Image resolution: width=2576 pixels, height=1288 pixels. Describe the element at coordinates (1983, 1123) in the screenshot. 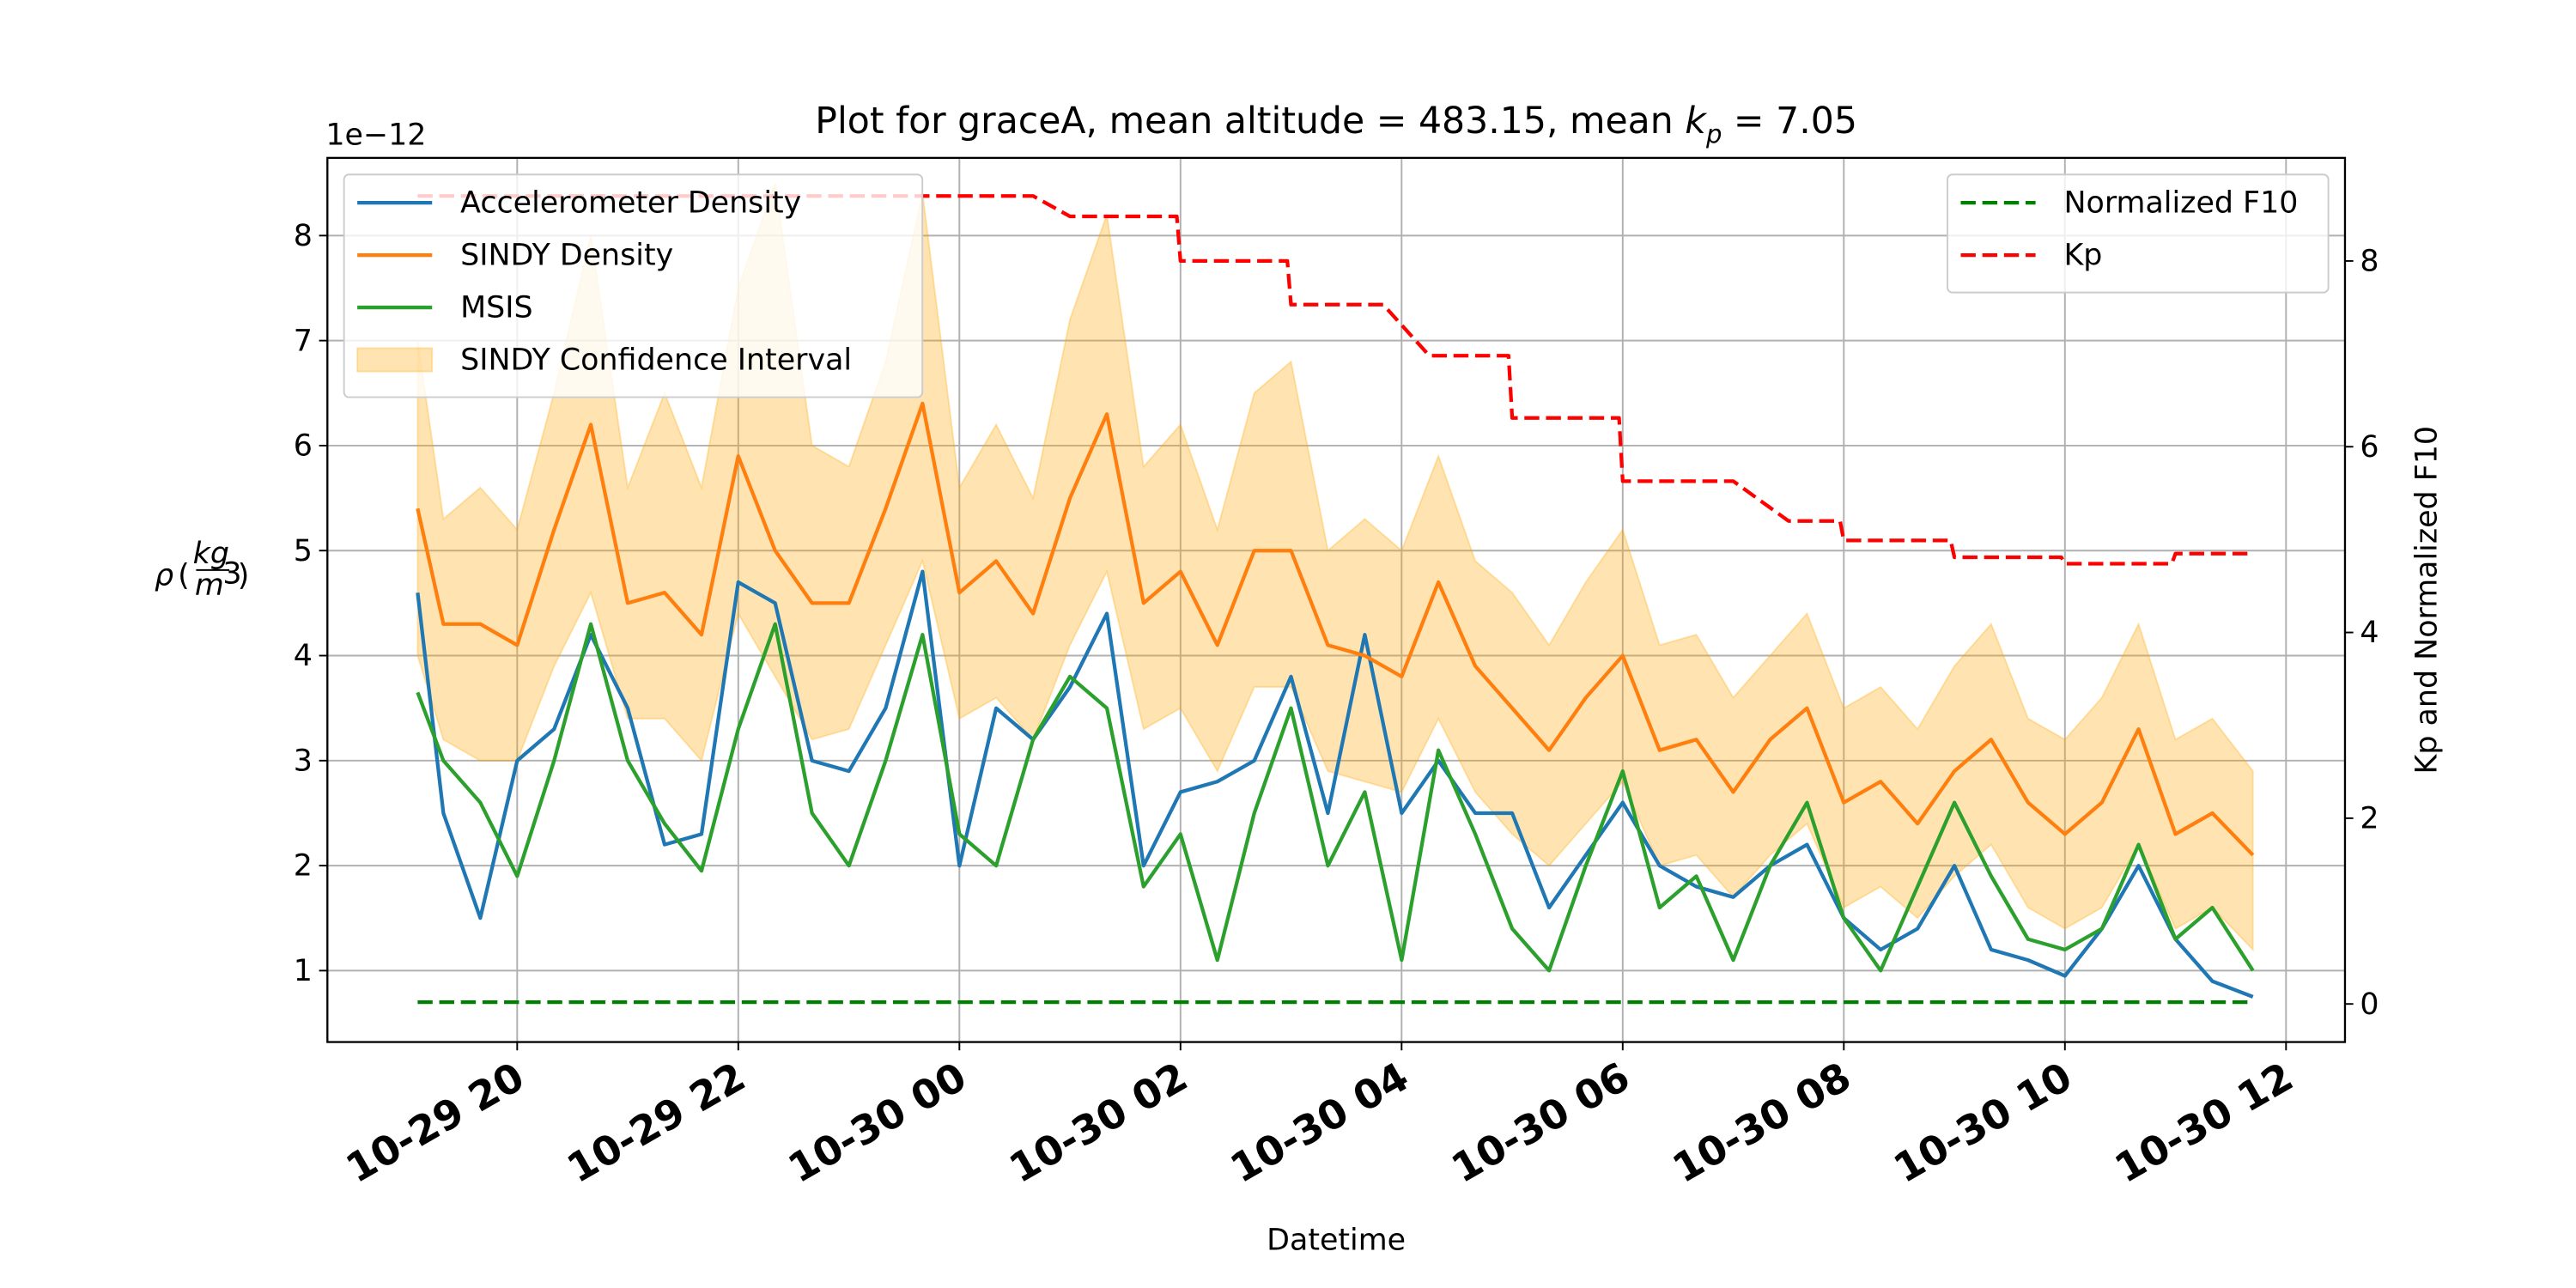

I see `x-tick-label: 10-30 10` at that location.